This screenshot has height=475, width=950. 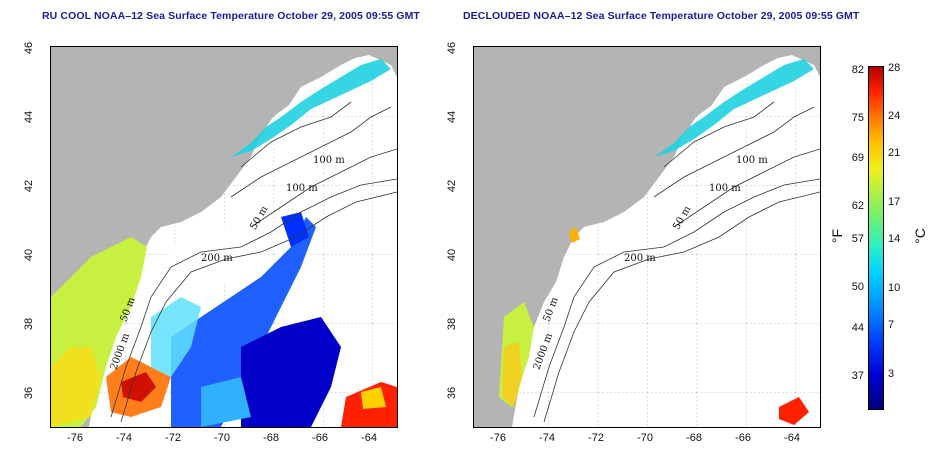 I want to click on right-contour-label-4: 200 m, so click(x=640, y=258).